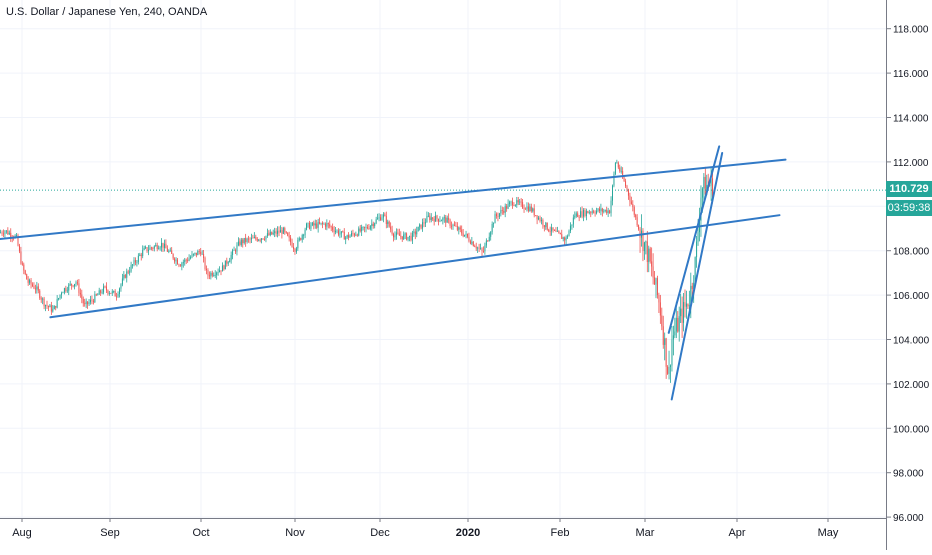 The height and width of the screenshot is (555, 932). I want to click on y-tick-label: 112.000, so click(911, 163).